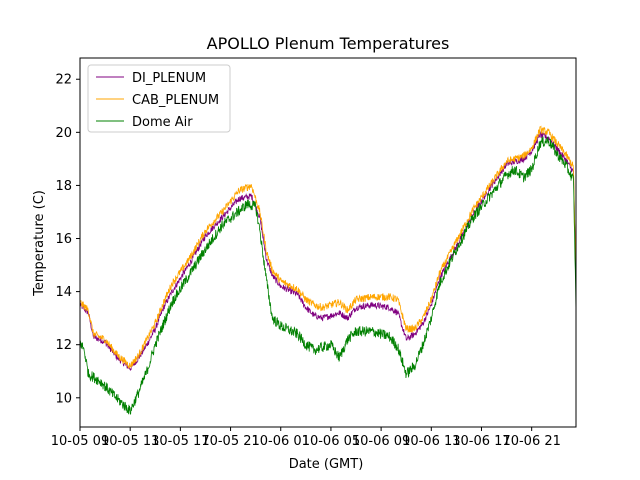 Image resolution: width=640 pixels, height=480 pixels. What do you see at coordinates (175, 100) in the screenshot?
I see `legend-label: CAB_PLENUM` at bounding box center [175, 100].